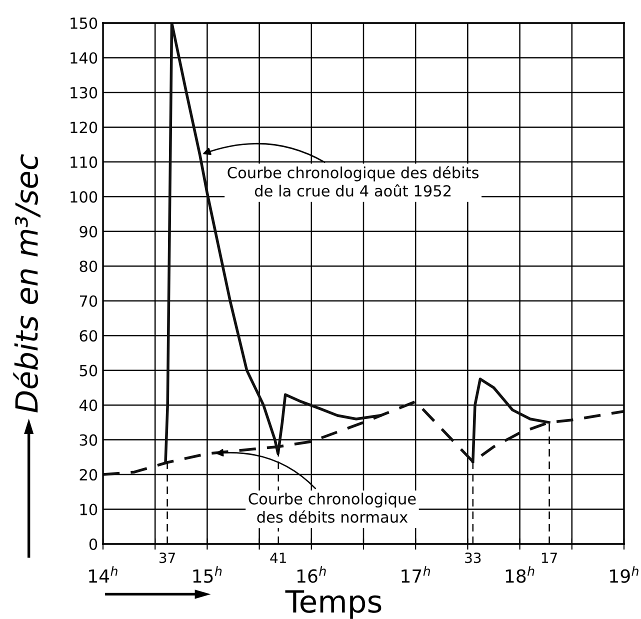 The image size is (641, 619). I want to click on annotation: 37, so click(167, 558).